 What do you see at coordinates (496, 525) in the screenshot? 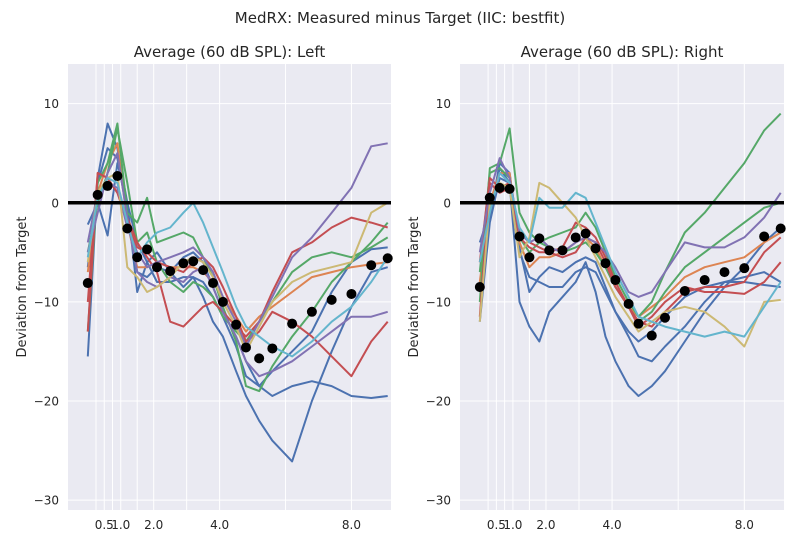
I see `right-x-tick-label: 0.5` at bounding box center [496, 525].